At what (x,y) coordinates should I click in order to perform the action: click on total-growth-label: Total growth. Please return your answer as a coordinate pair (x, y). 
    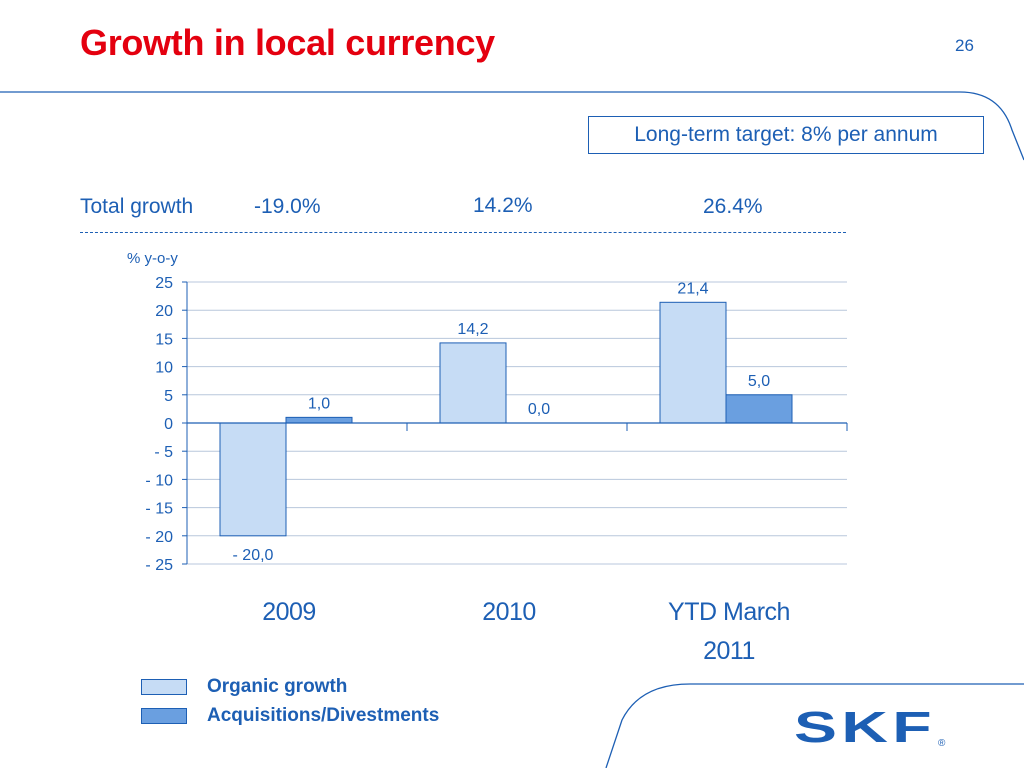
    Looking at the image, I should click on (137, 206).